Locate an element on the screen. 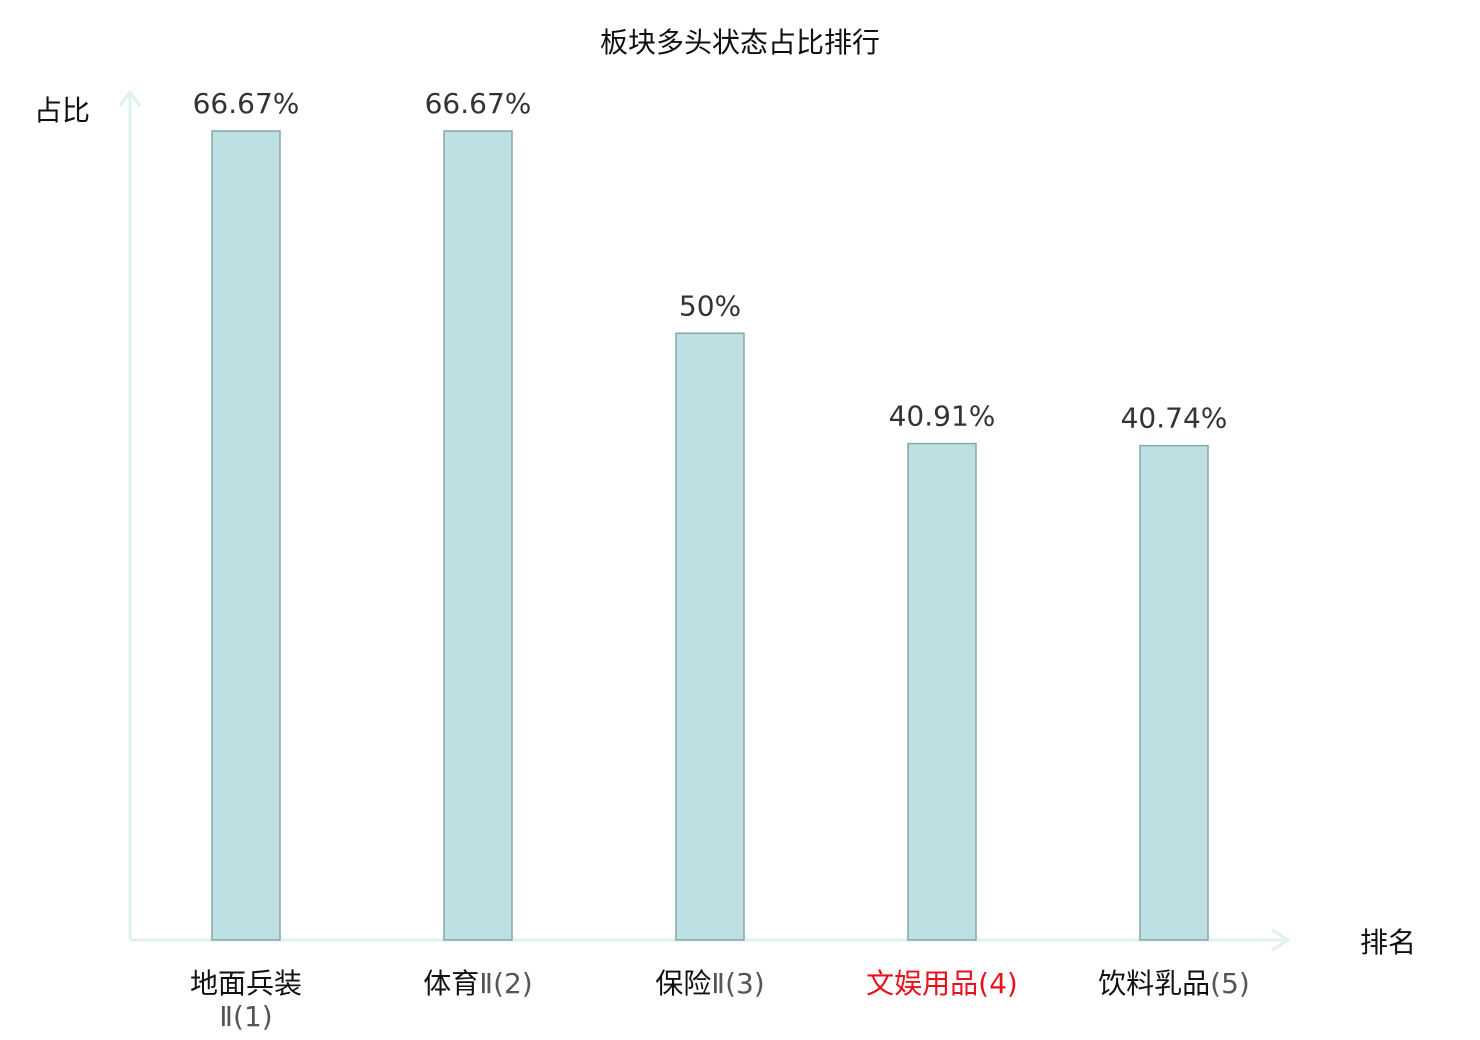 The height and width of the screenshot is (1040, 1480). category-suffix: (4) is located at coordinates (998, 983).